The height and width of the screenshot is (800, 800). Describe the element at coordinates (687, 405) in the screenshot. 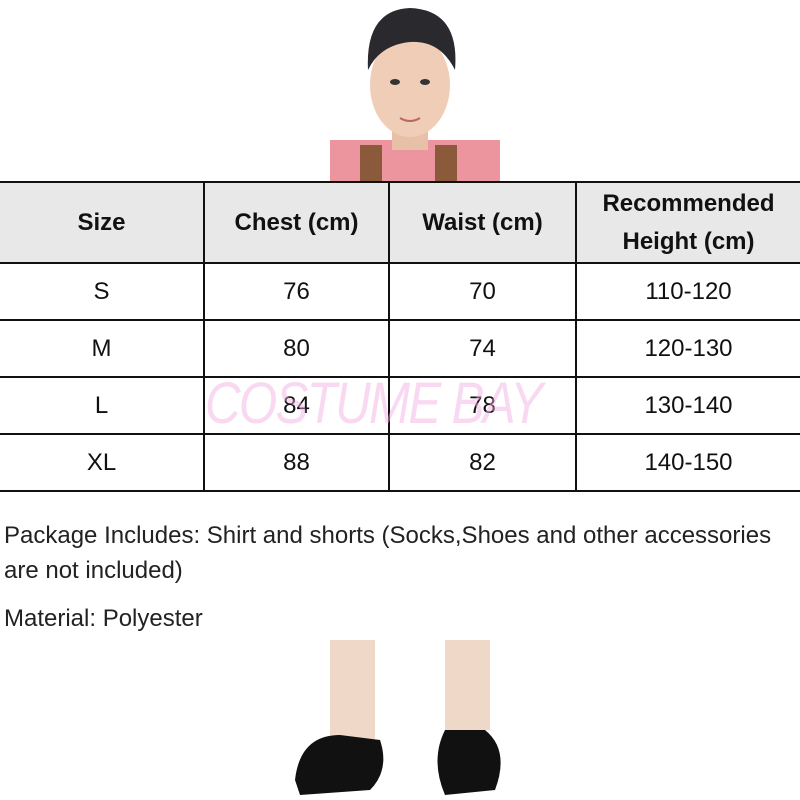

I see `cell-height: 130-140` at that location.